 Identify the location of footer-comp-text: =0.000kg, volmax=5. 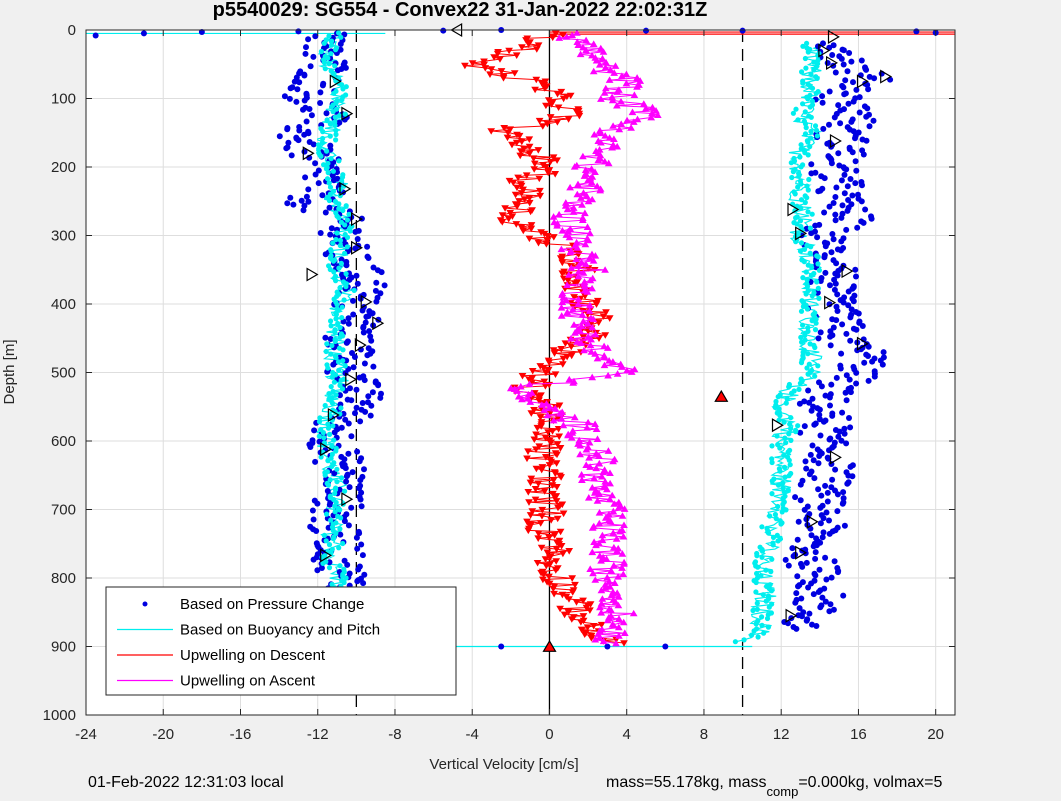
(870, 782).